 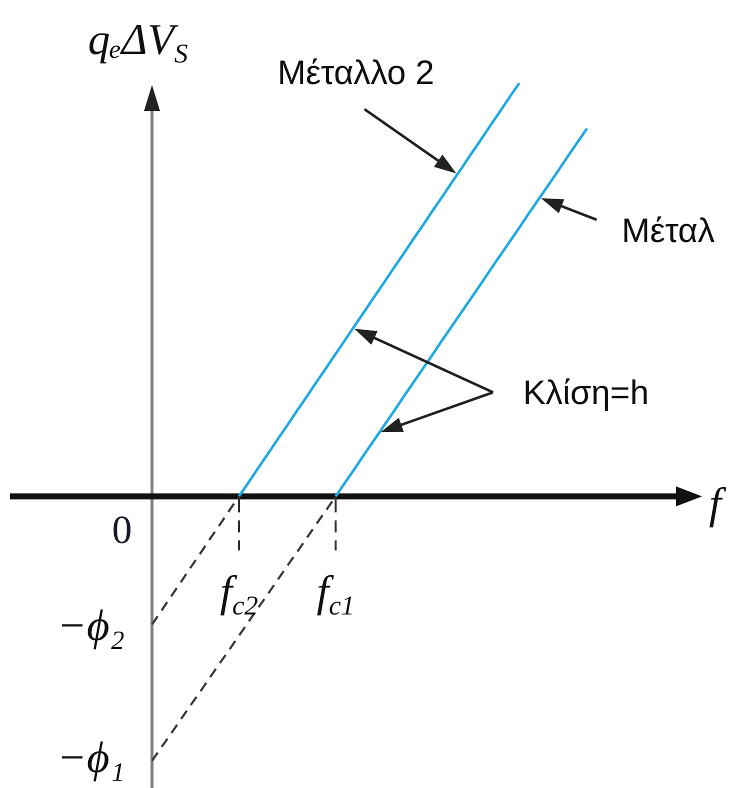 I want to click on y-axis-title: qₑΔV$_{S}$, so click(x=138, y=42).